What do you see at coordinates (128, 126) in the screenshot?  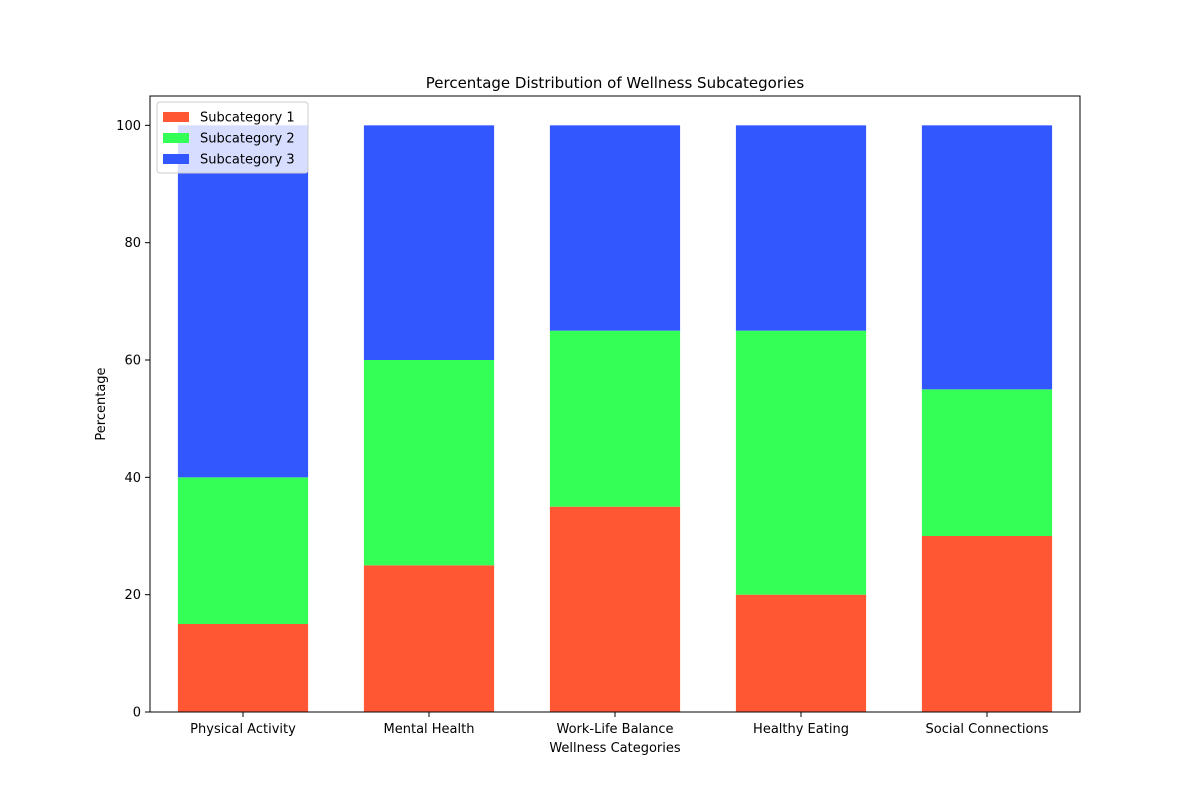 I see `y-tick-label: 100` at bounding box center [128, 126].